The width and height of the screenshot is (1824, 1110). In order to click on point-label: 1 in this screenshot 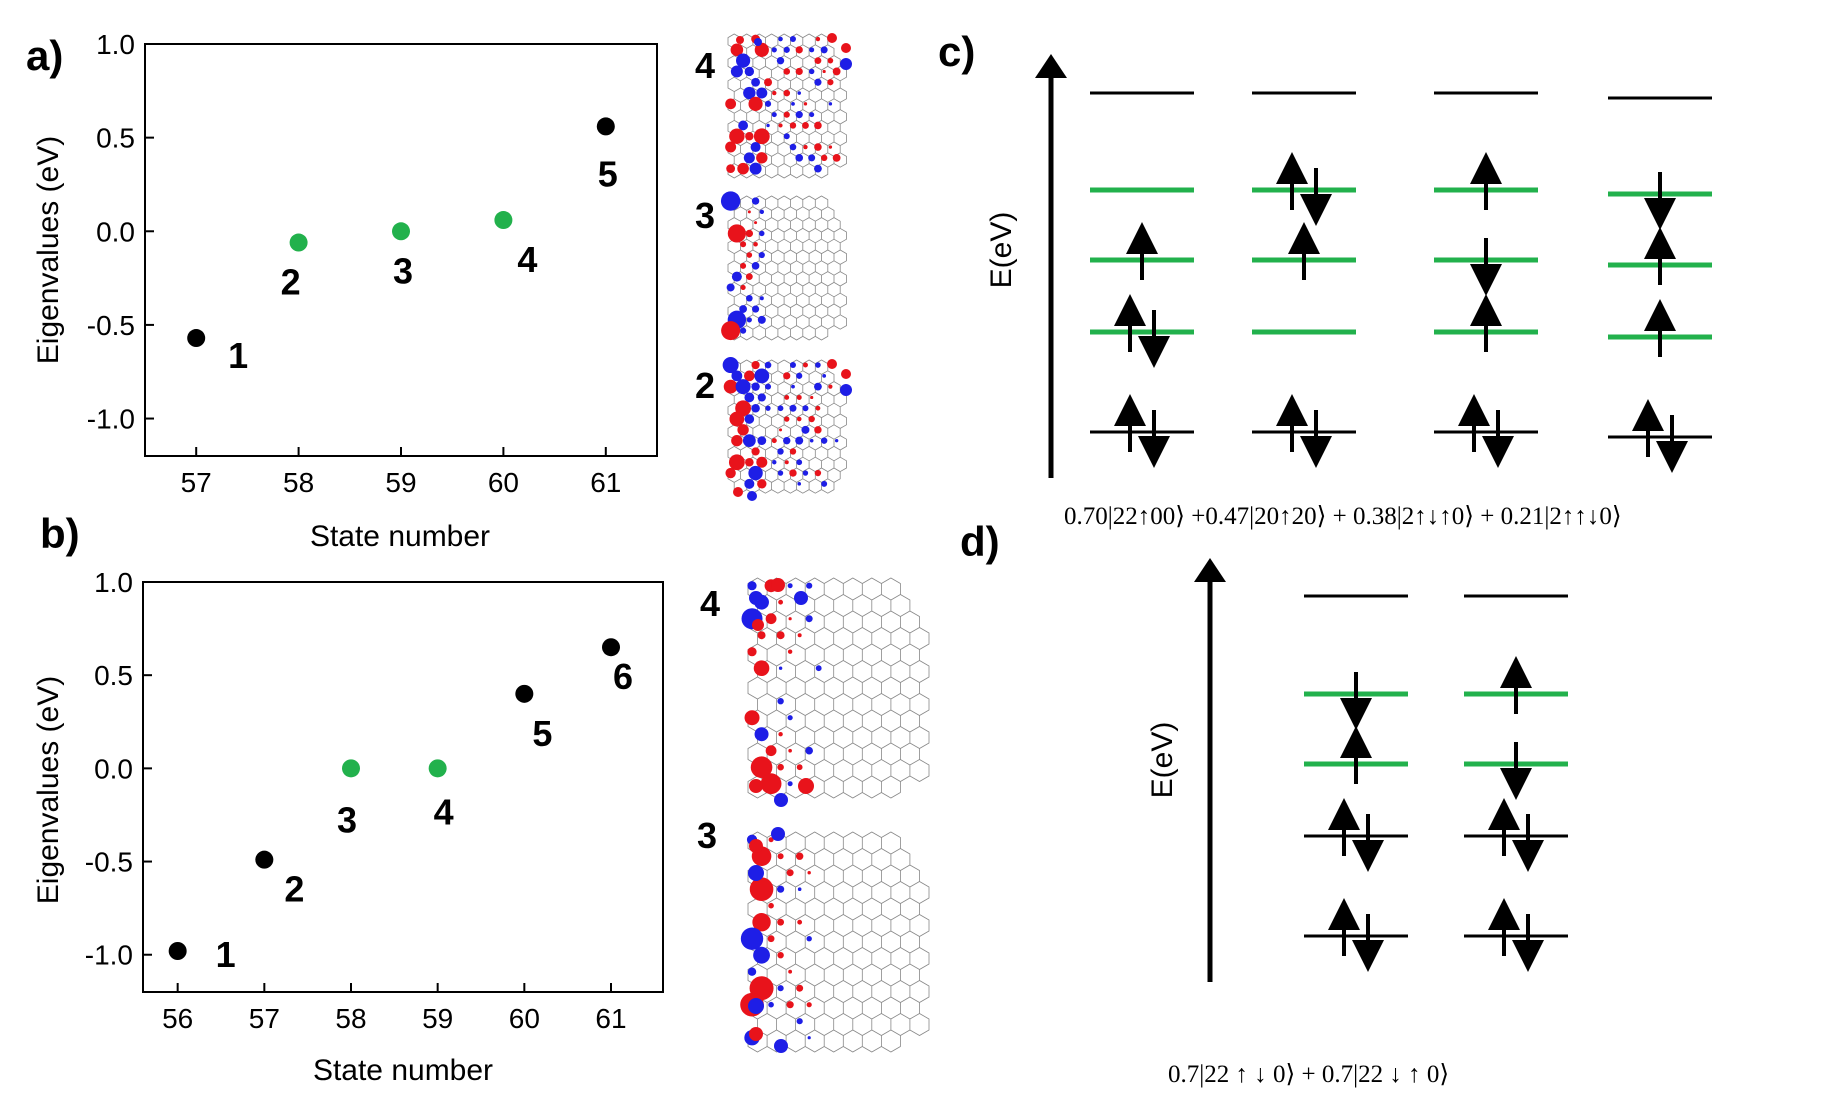, I will do `click(238, 355)`.